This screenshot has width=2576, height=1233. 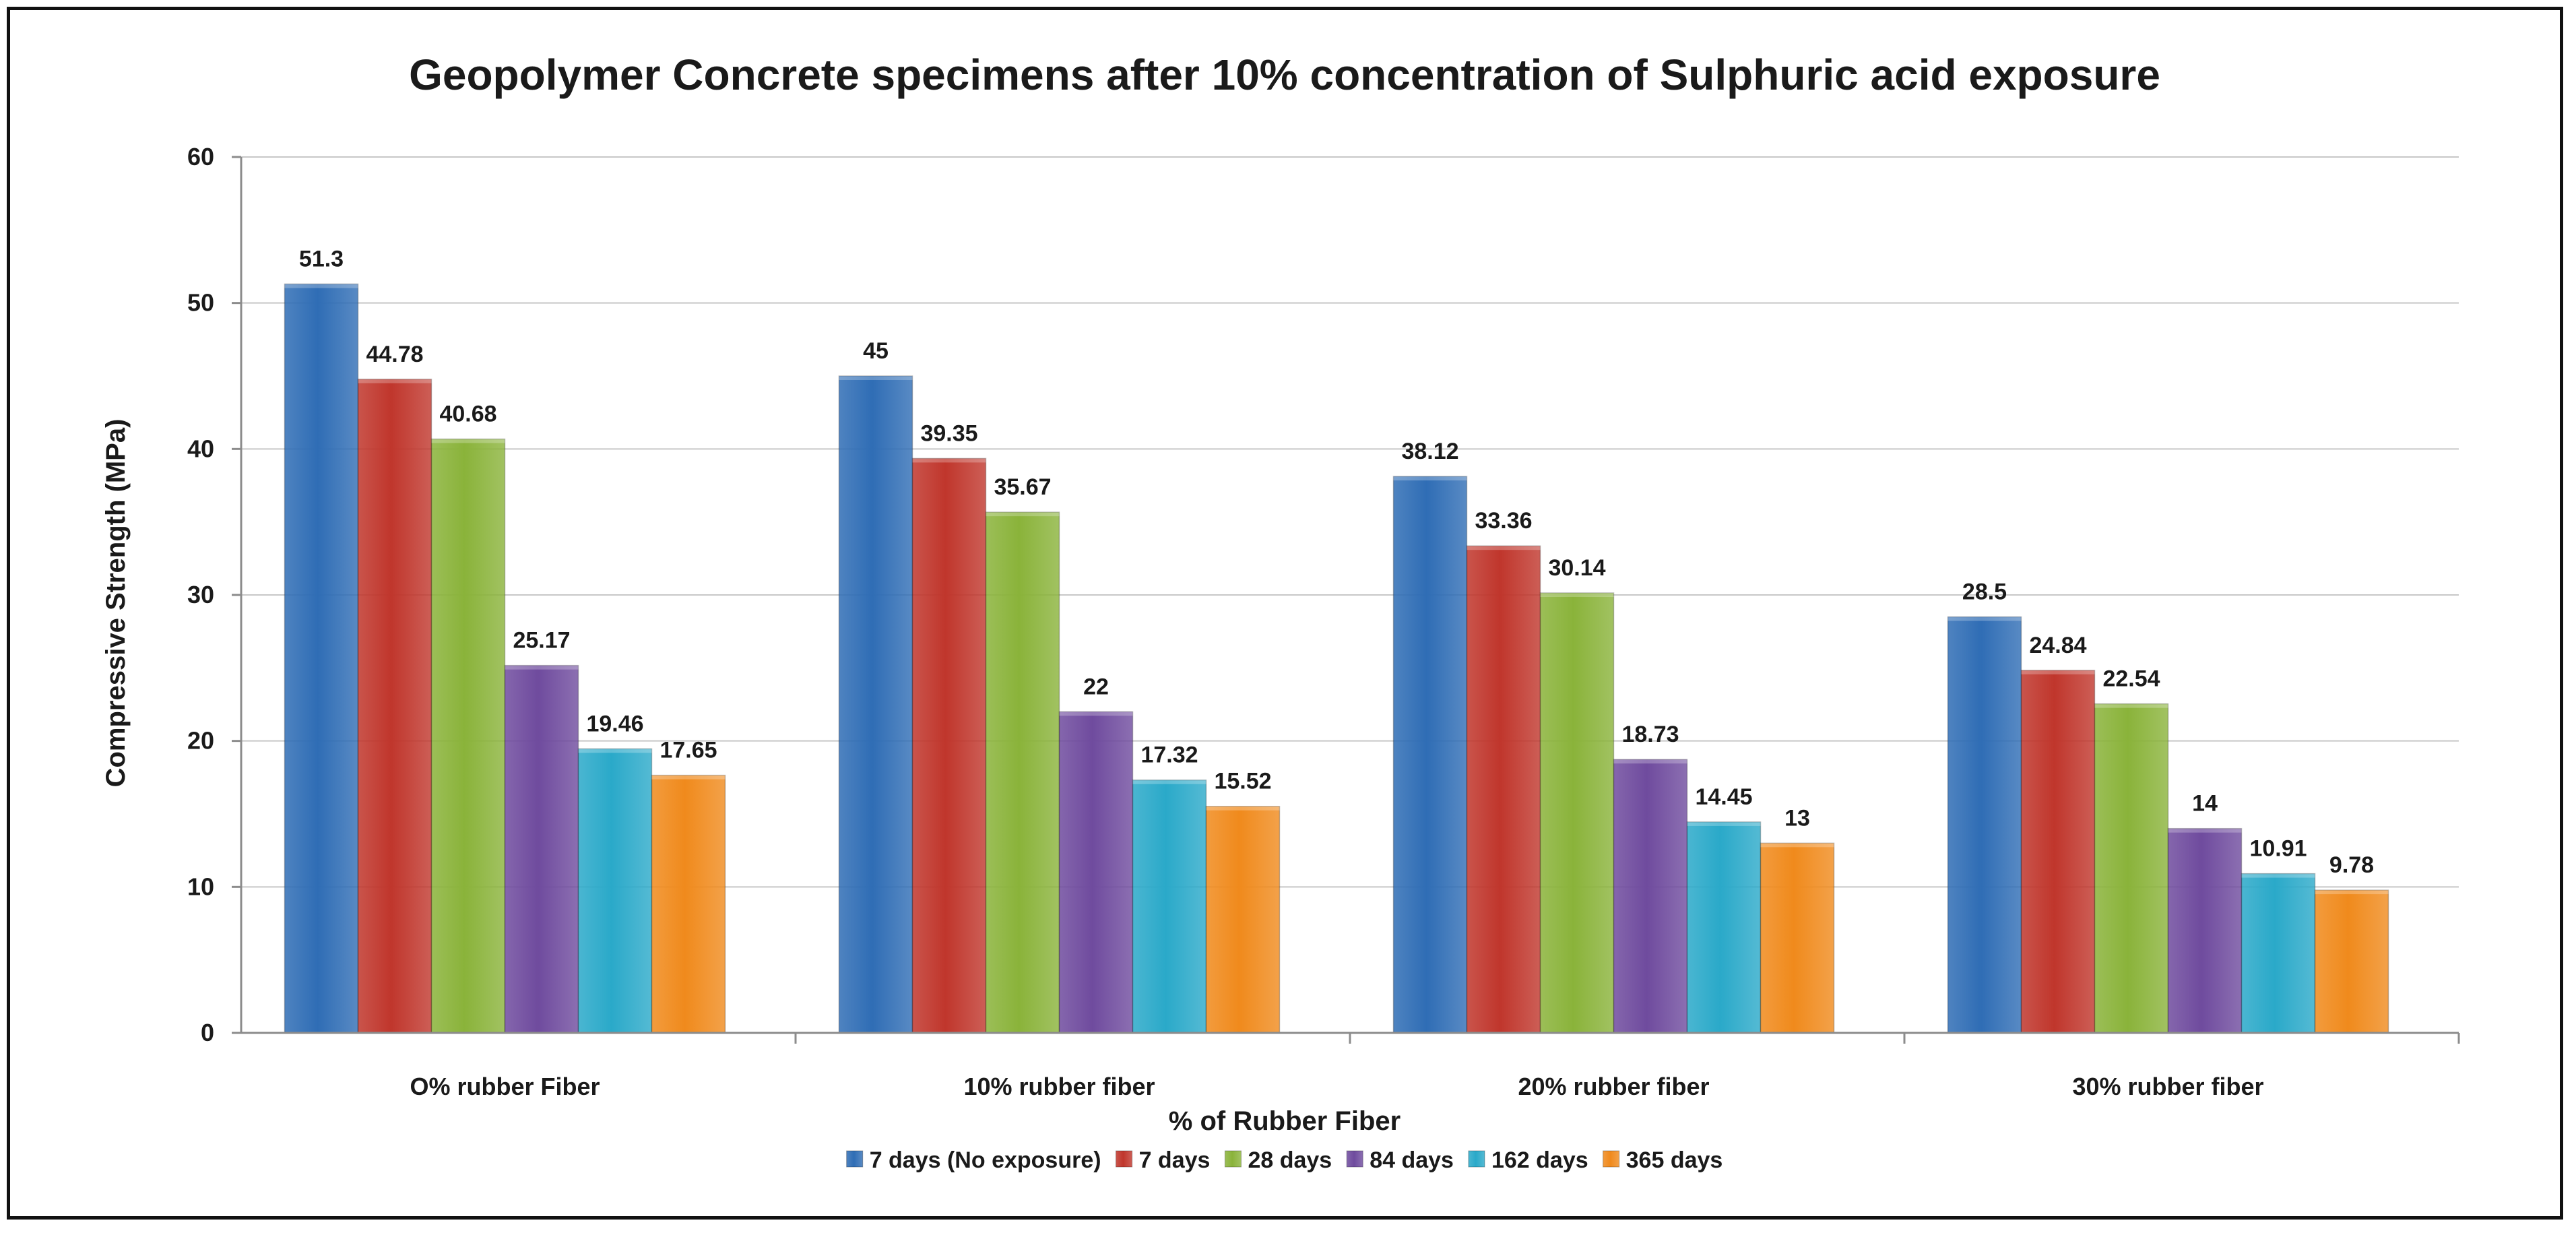 What do you see at coordinates (201, 886) in the screenshot?
I see `y-tick-label: 10` at bounding box center [201, 886].